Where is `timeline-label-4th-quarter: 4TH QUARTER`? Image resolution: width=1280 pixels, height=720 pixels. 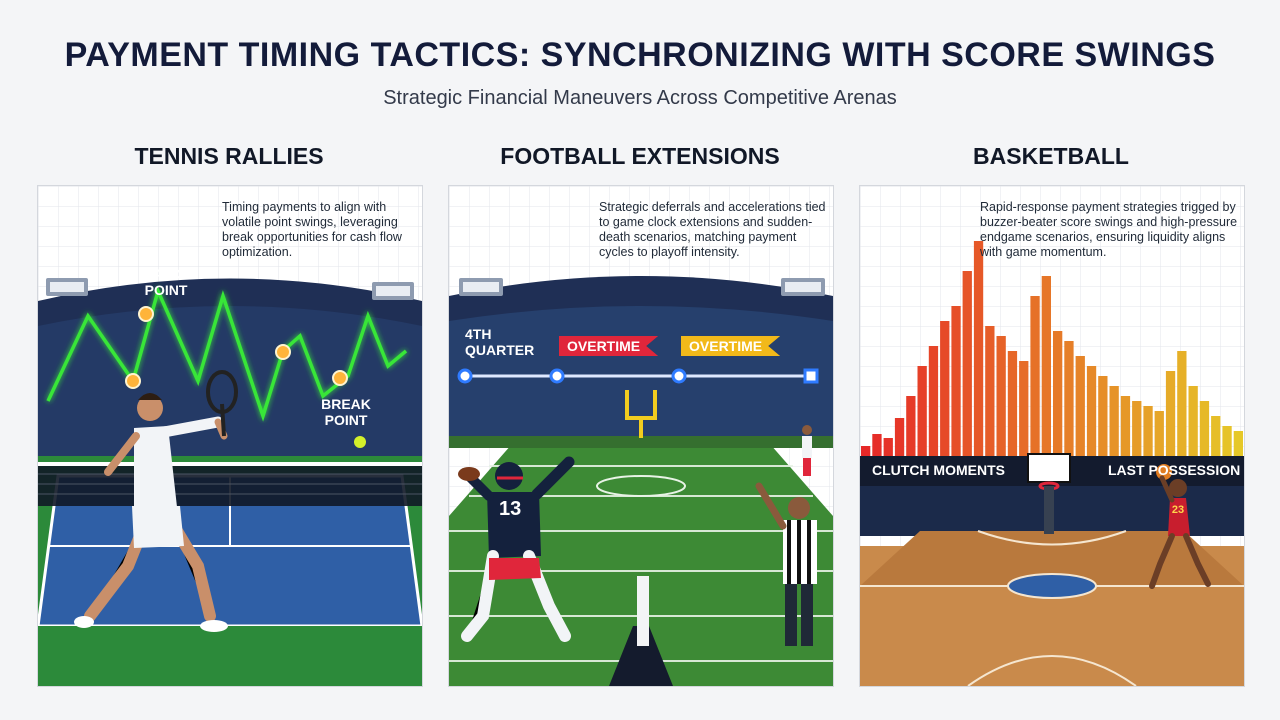 timeline-label-4th-quarter: 4TH QUARTER is located at coordinates (500, 342).